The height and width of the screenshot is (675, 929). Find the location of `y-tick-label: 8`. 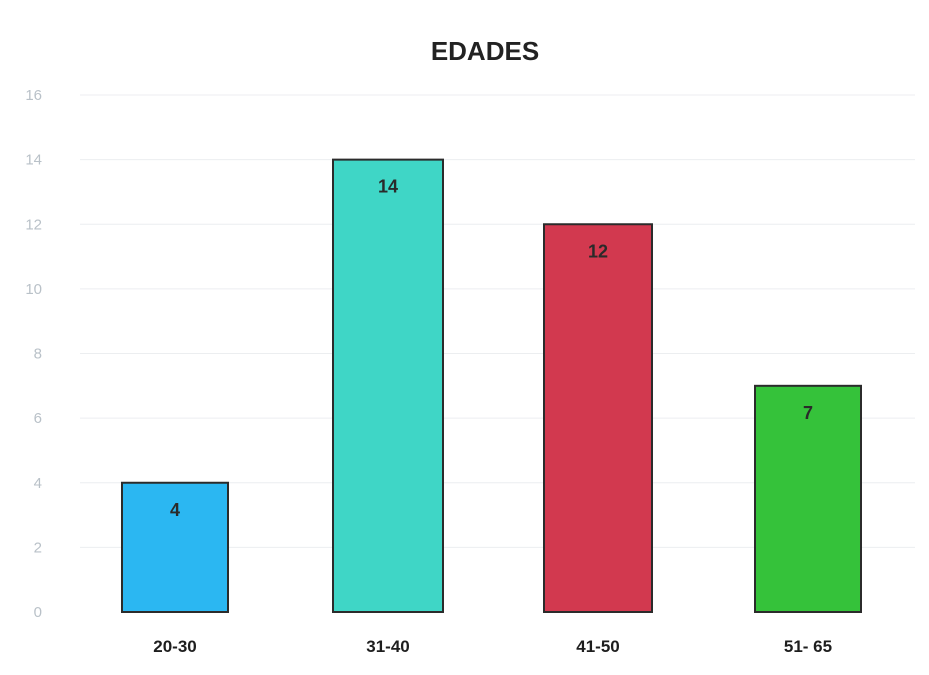

y-tick-label: 8 is located at coordinates (38, 354).